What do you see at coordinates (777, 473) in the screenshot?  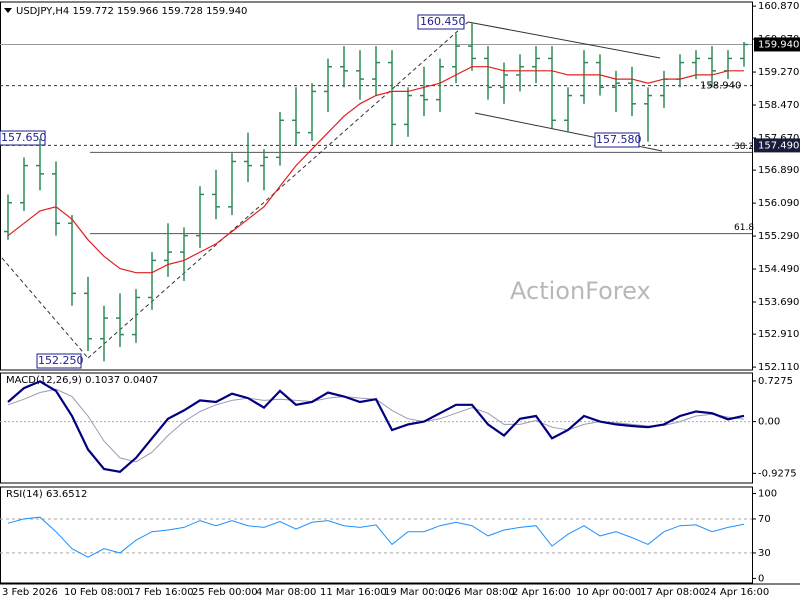 I see `y-tick-label: -0.9275` at bounding box center [777, 473].